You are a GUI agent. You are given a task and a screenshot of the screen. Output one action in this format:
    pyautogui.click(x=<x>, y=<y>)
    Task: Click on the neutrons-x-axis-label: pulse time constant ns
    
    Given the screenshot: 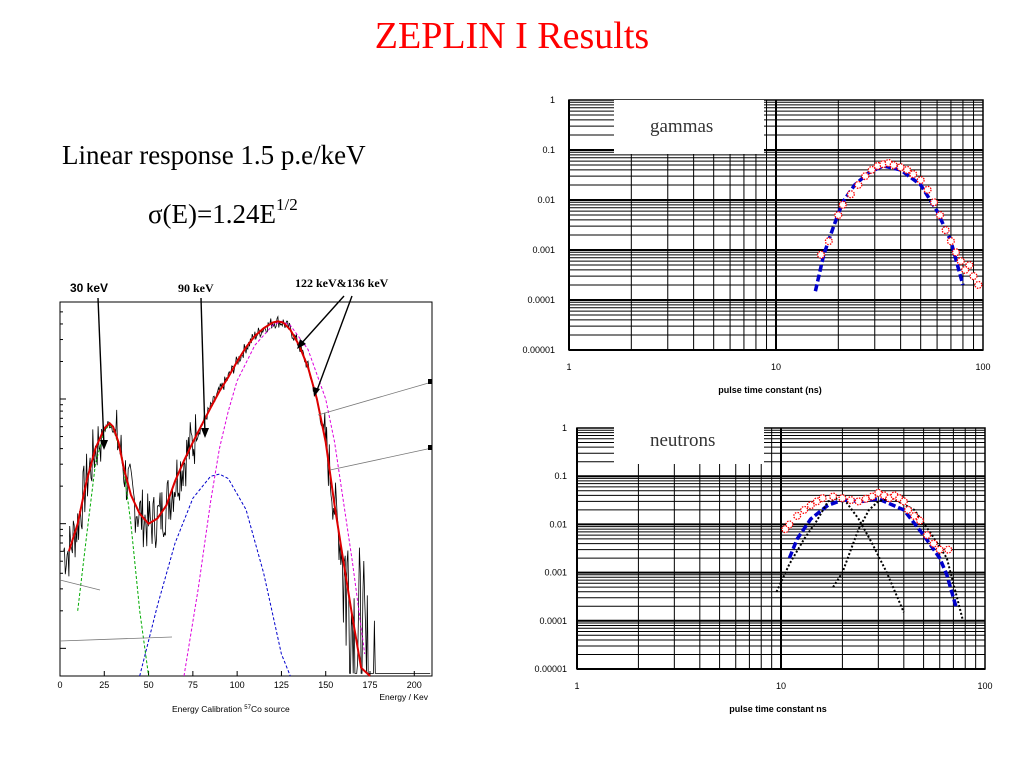 What is the action you would take?
    pyautogui.click(x=778, y=709)
    